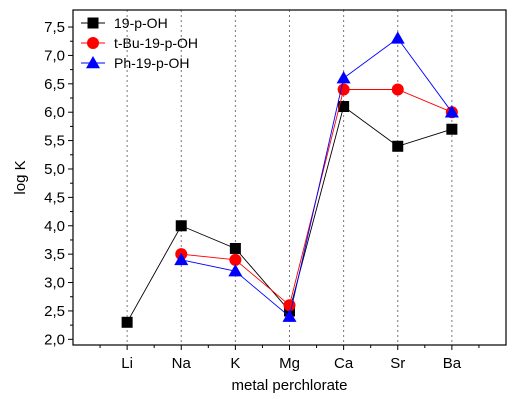  Describe the element at coordinates (141, 23) in the screenshot. I see `legend-label: 19-p-OH` at that location.